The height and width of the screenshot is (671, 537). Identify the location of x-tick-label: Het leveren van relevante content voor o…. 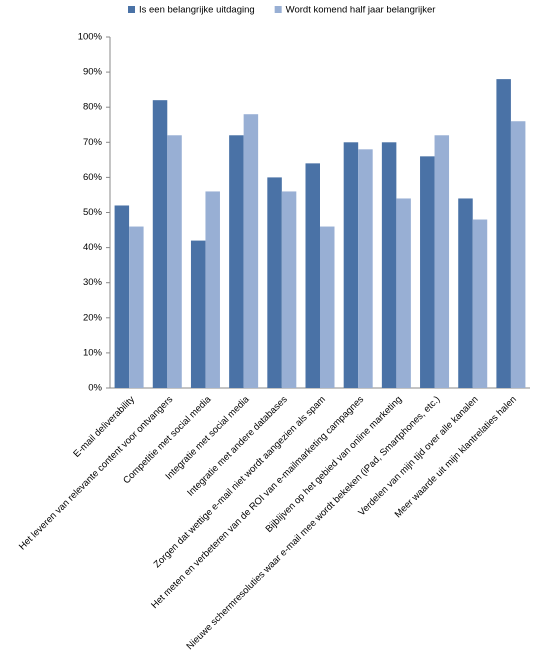
(96, 473).